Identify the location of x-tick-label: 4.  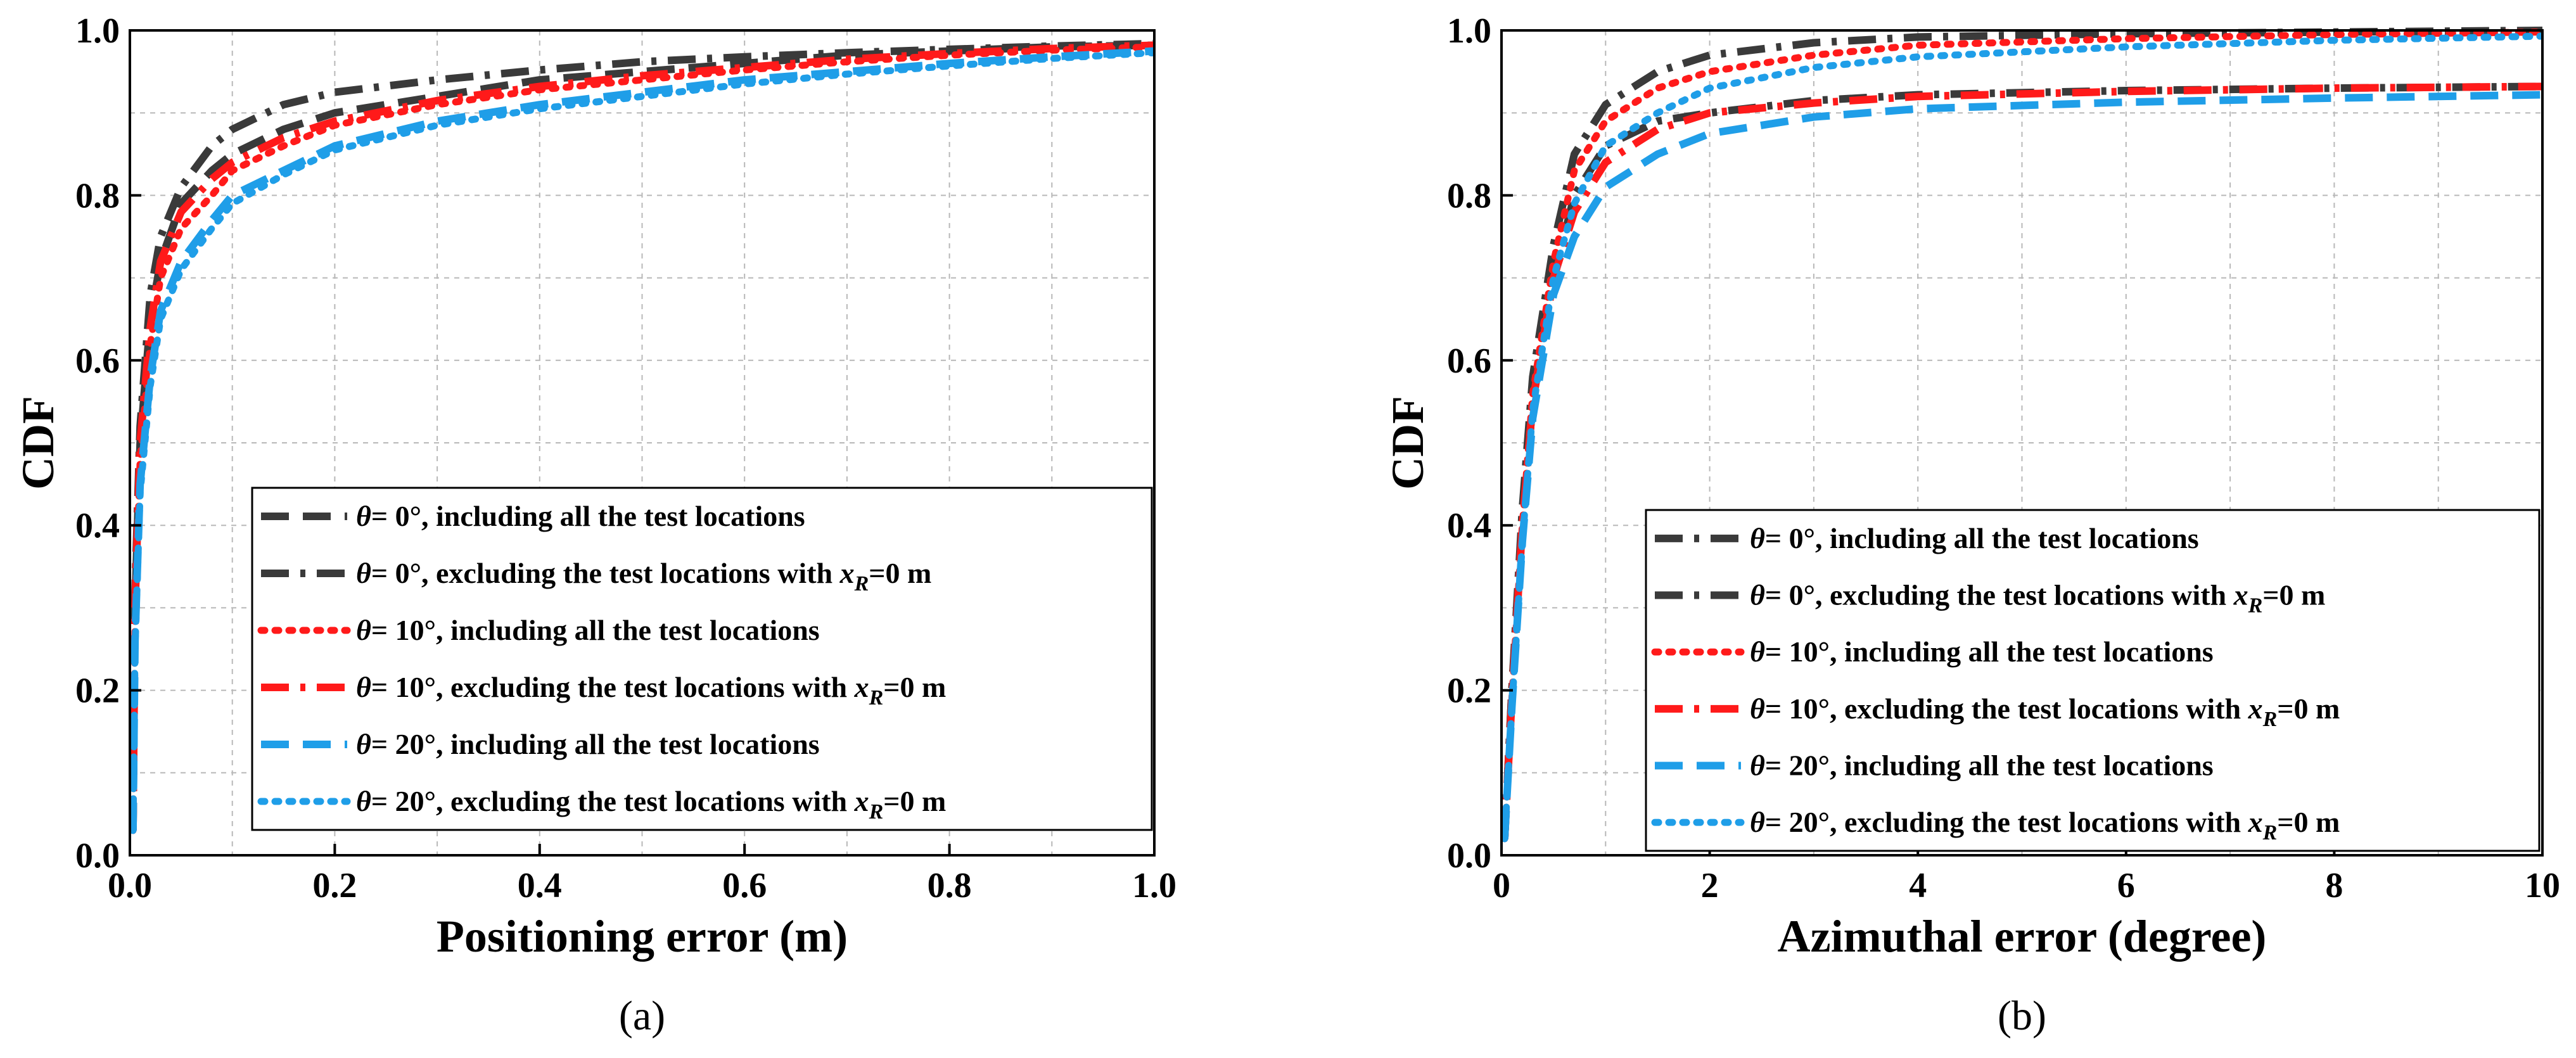
(1918, 885).